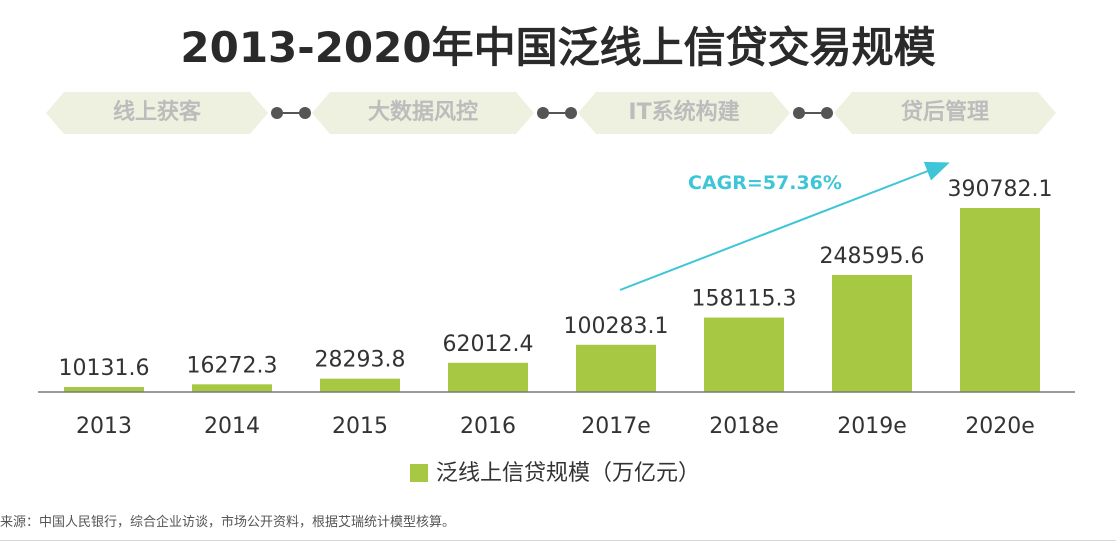  Describe the element at coordinates (945, 113) in the screenshot. I see `step-post-loan-management: 贷后管理` at that location.